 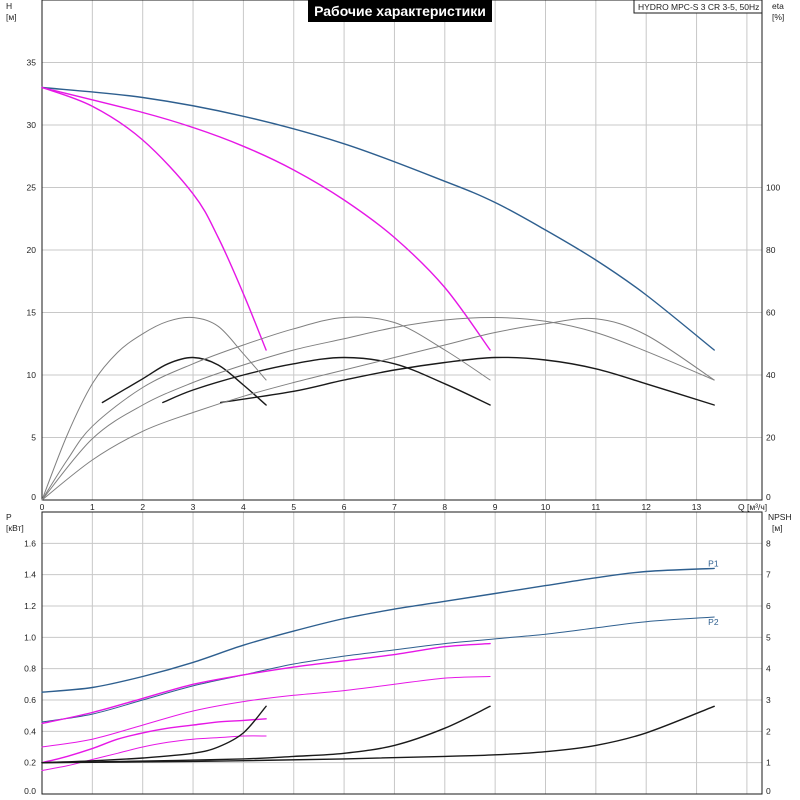 What do you see at coordinates (771, 375) in the screenshot?
I see `head-y-right-tick: 40` at bounding box center [771, 375].